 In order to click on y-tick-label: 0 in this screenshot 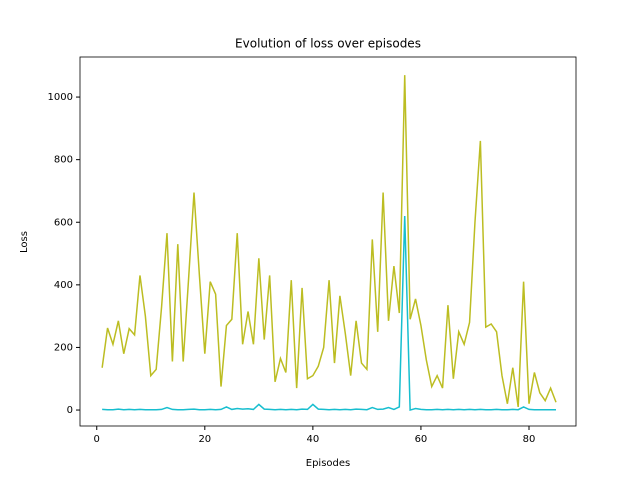, I will do `click(70, 410)`.